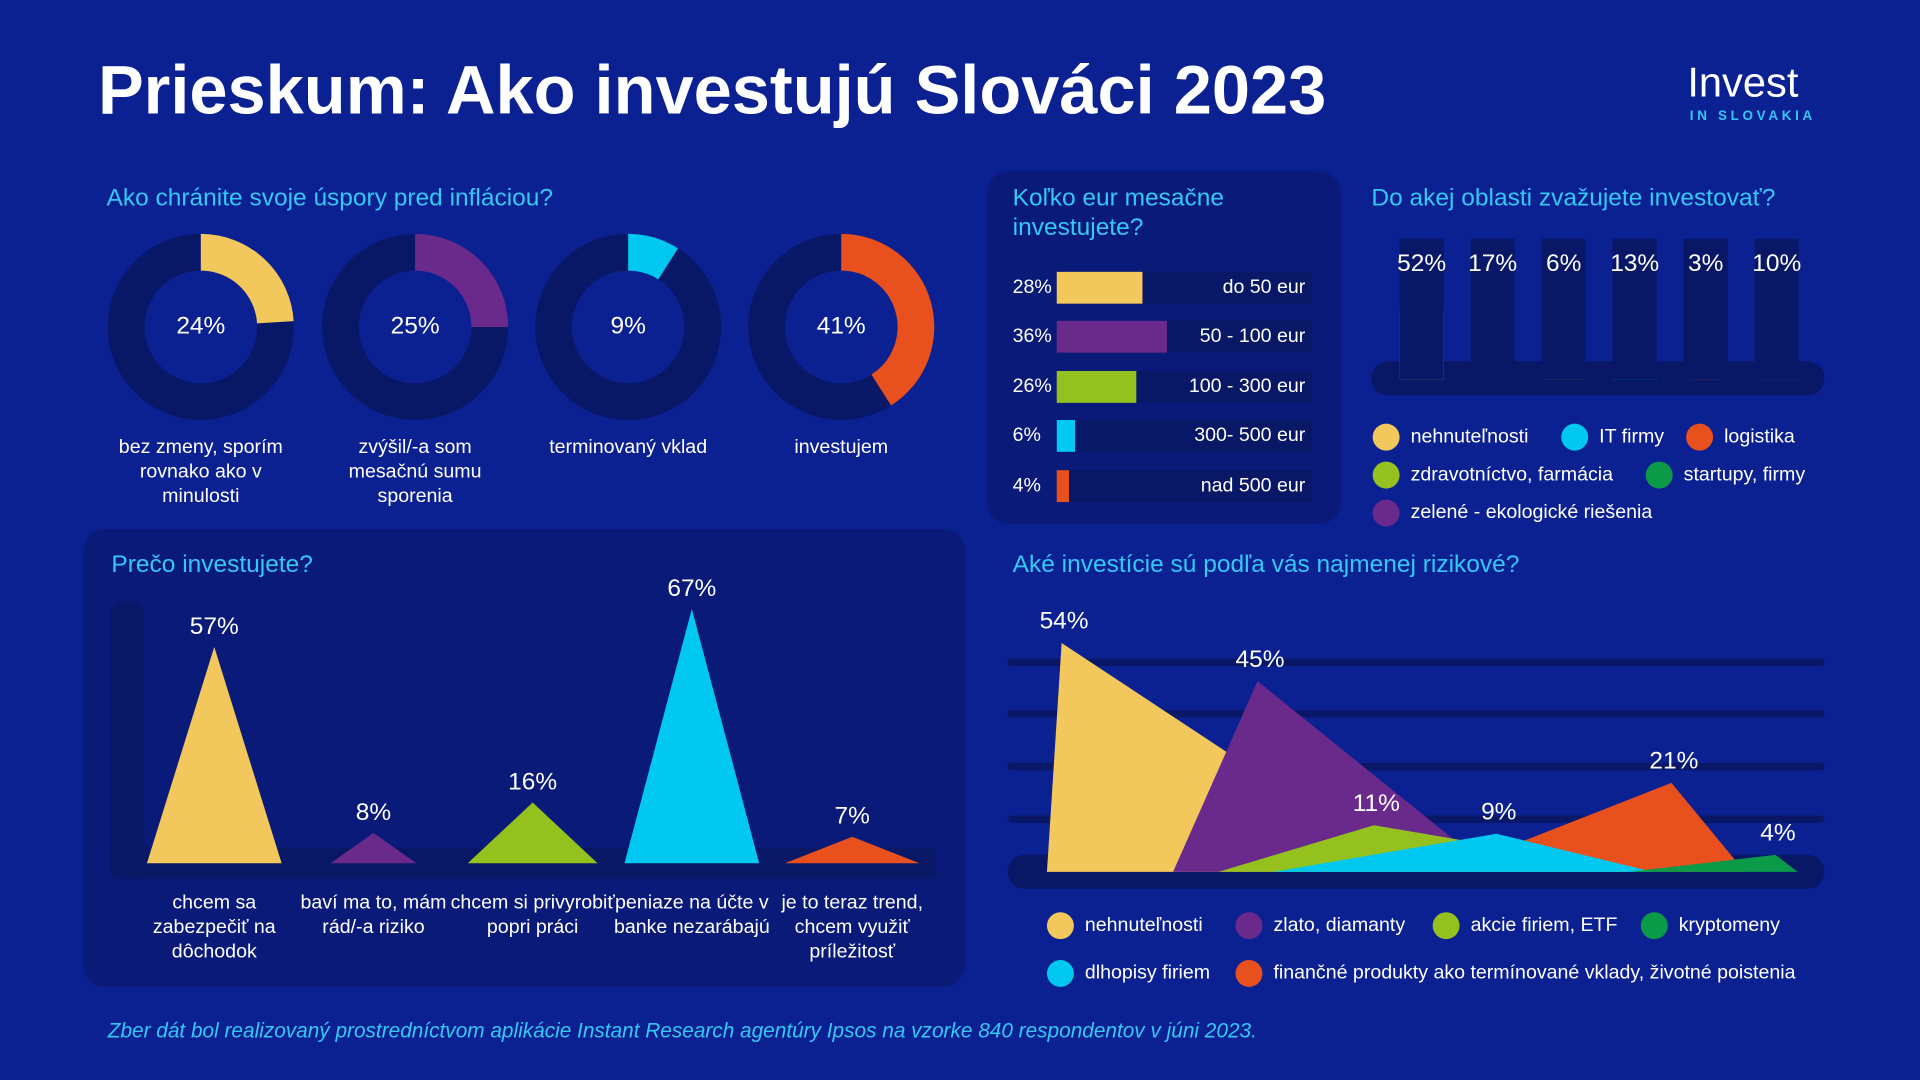  Describe the element at coordinates (1759, 436) in the screenshot. I see `legend-label: logistika` at that location.